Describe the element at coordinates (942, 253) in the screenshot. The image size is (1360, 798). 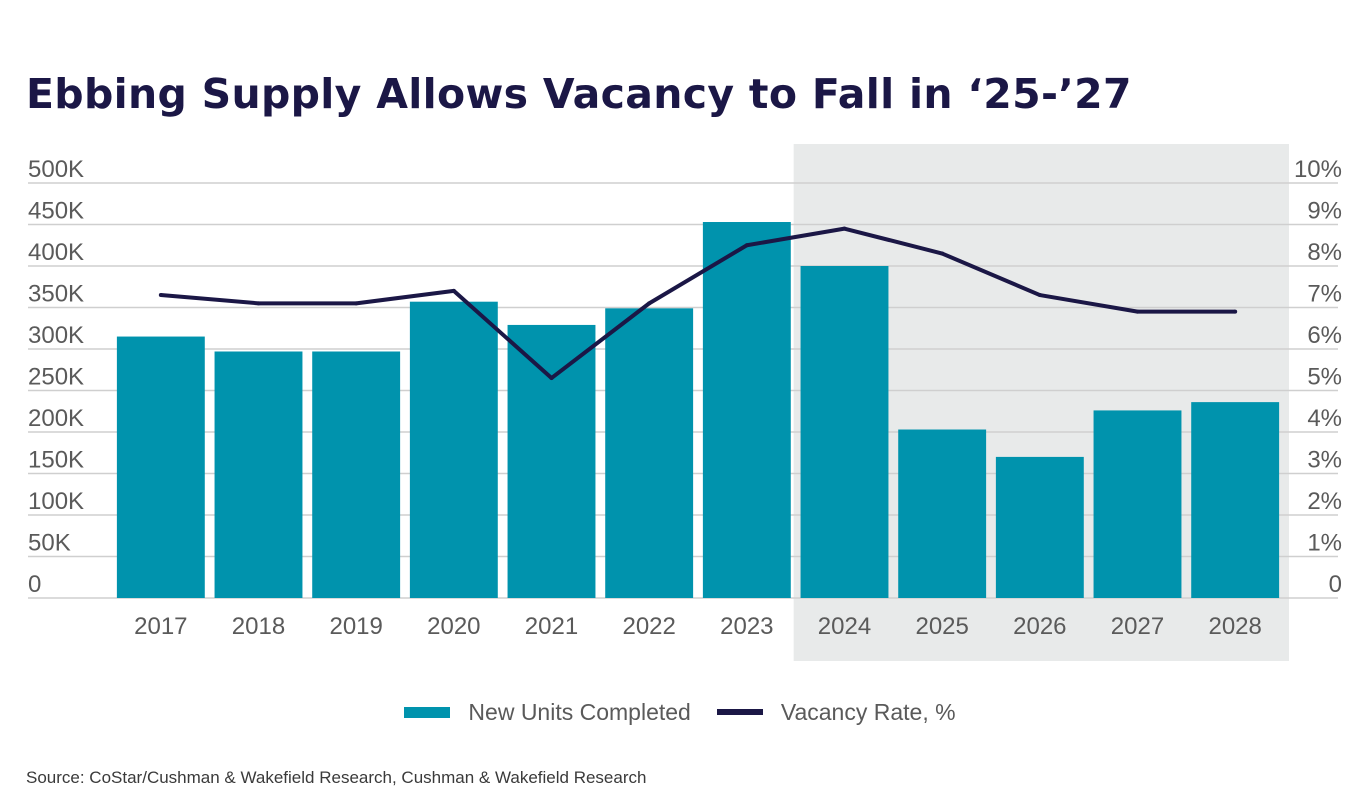
I see `vacancy-point-2025` at that location.